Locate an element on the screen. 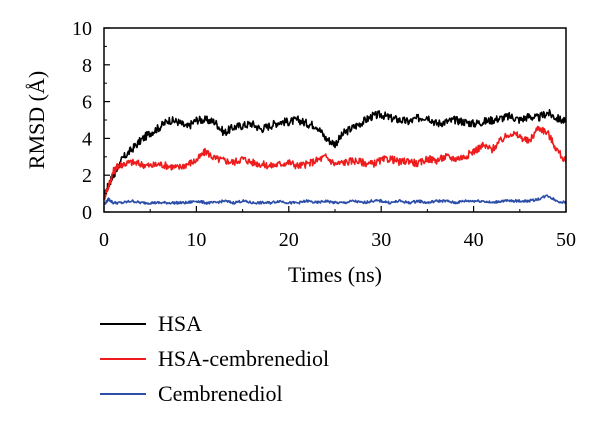  series-line-cembrenediol is located at coordinates (335, 200).